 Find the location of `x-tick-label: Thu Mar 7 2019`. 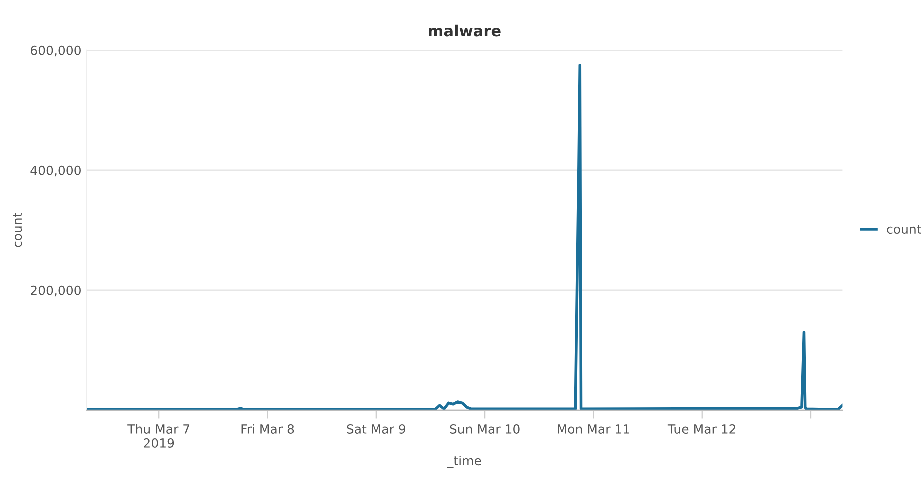

x-tick-label: Thu Mar 7 2019 is located at coordinates (159, 436).